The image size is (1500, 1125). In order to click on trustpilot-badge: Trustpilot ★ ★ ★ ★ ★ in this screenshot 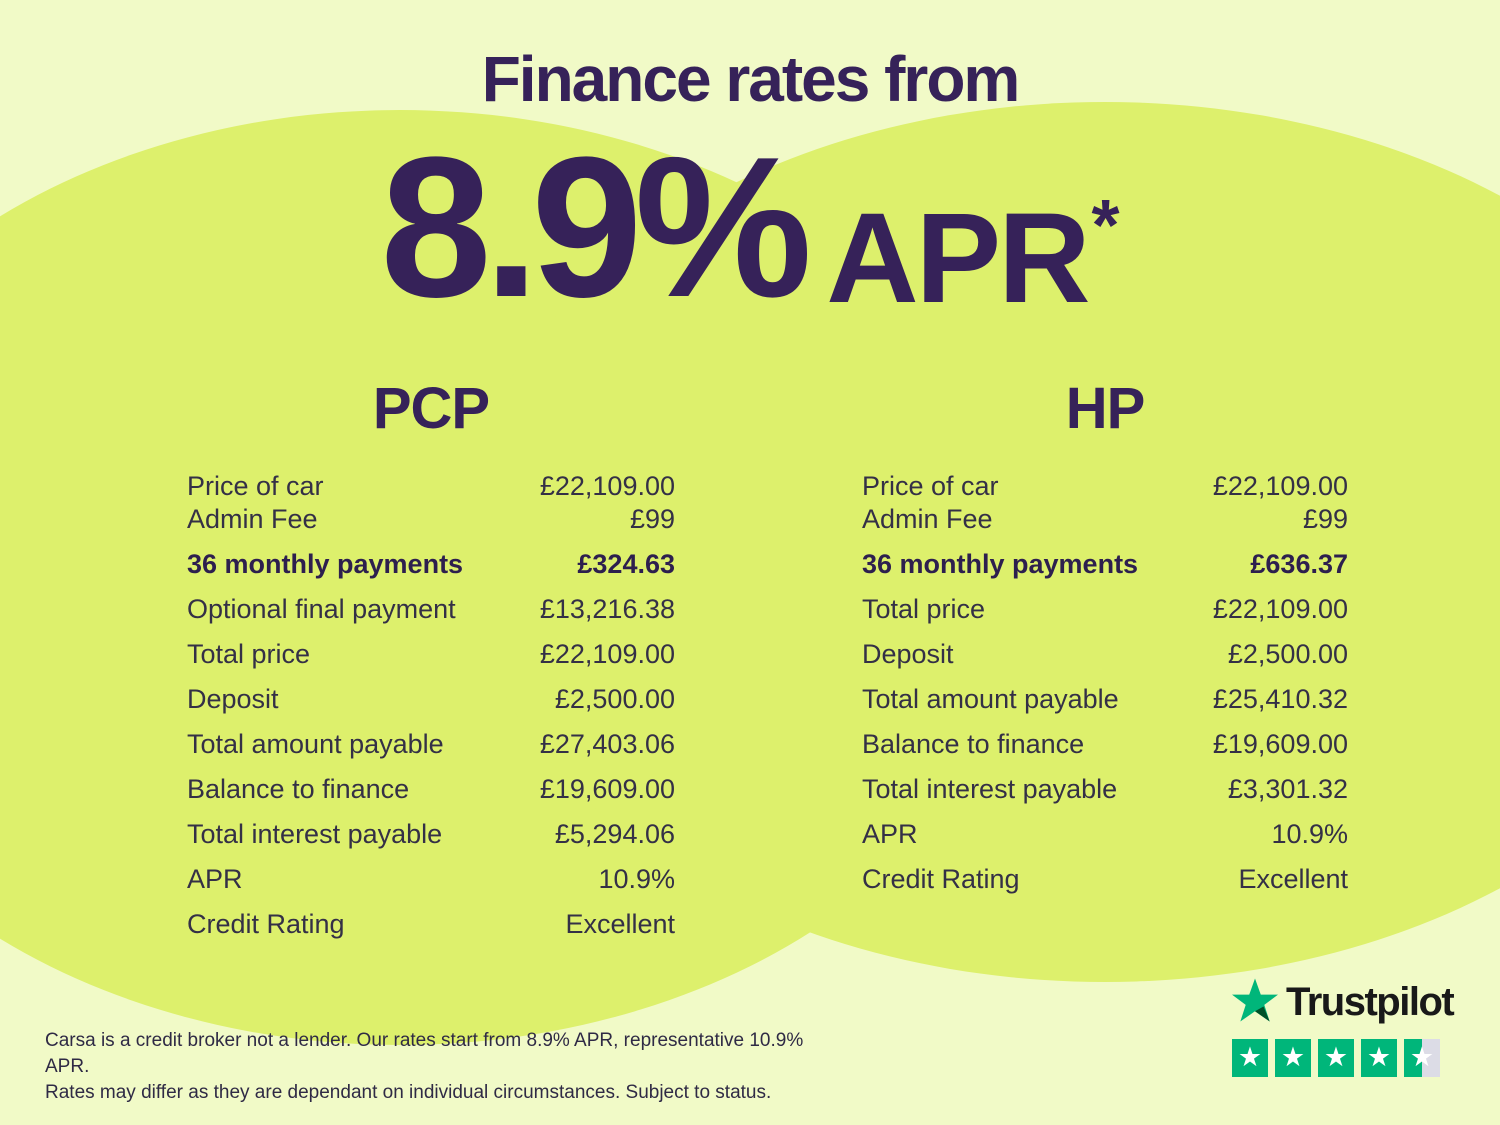, I will do `click(1343, 1027)`.